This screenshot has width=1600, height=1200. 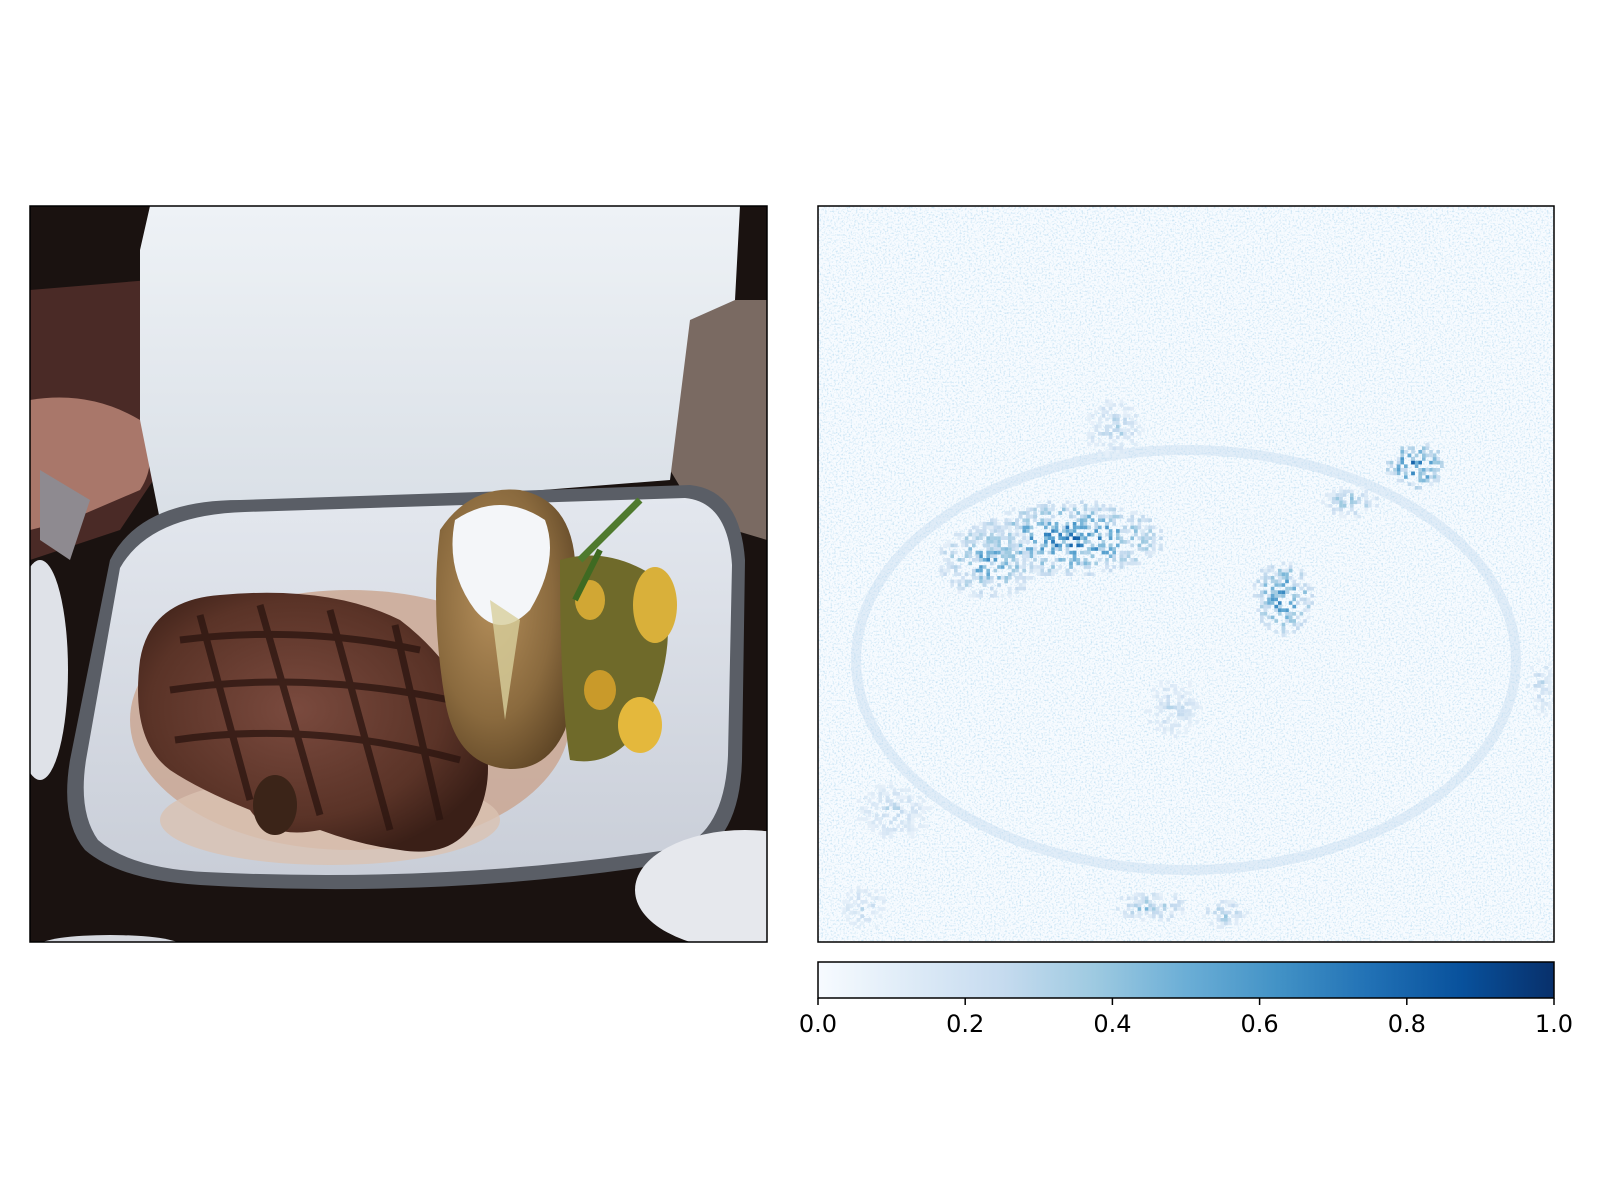 I want to click on colorbar: 0.0 0.2 0.4 0.6 0.8 1.0, so click(x=1186, y=999).